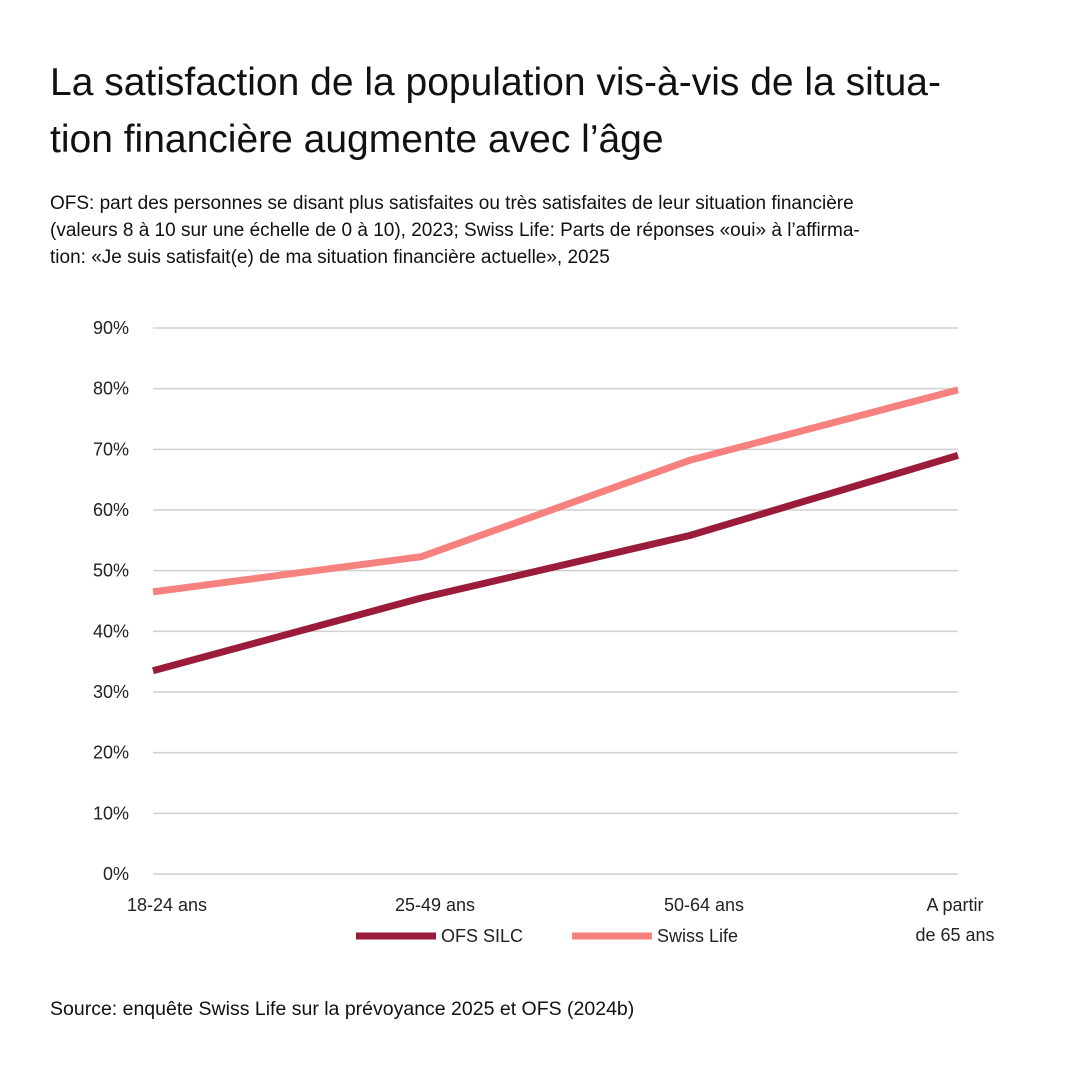 The image size is (1080, 1080). What do you see at coordinates (111, 389) in the screenshot?
I see `y-tick-label: 80%` at bounding box center [111, 389].